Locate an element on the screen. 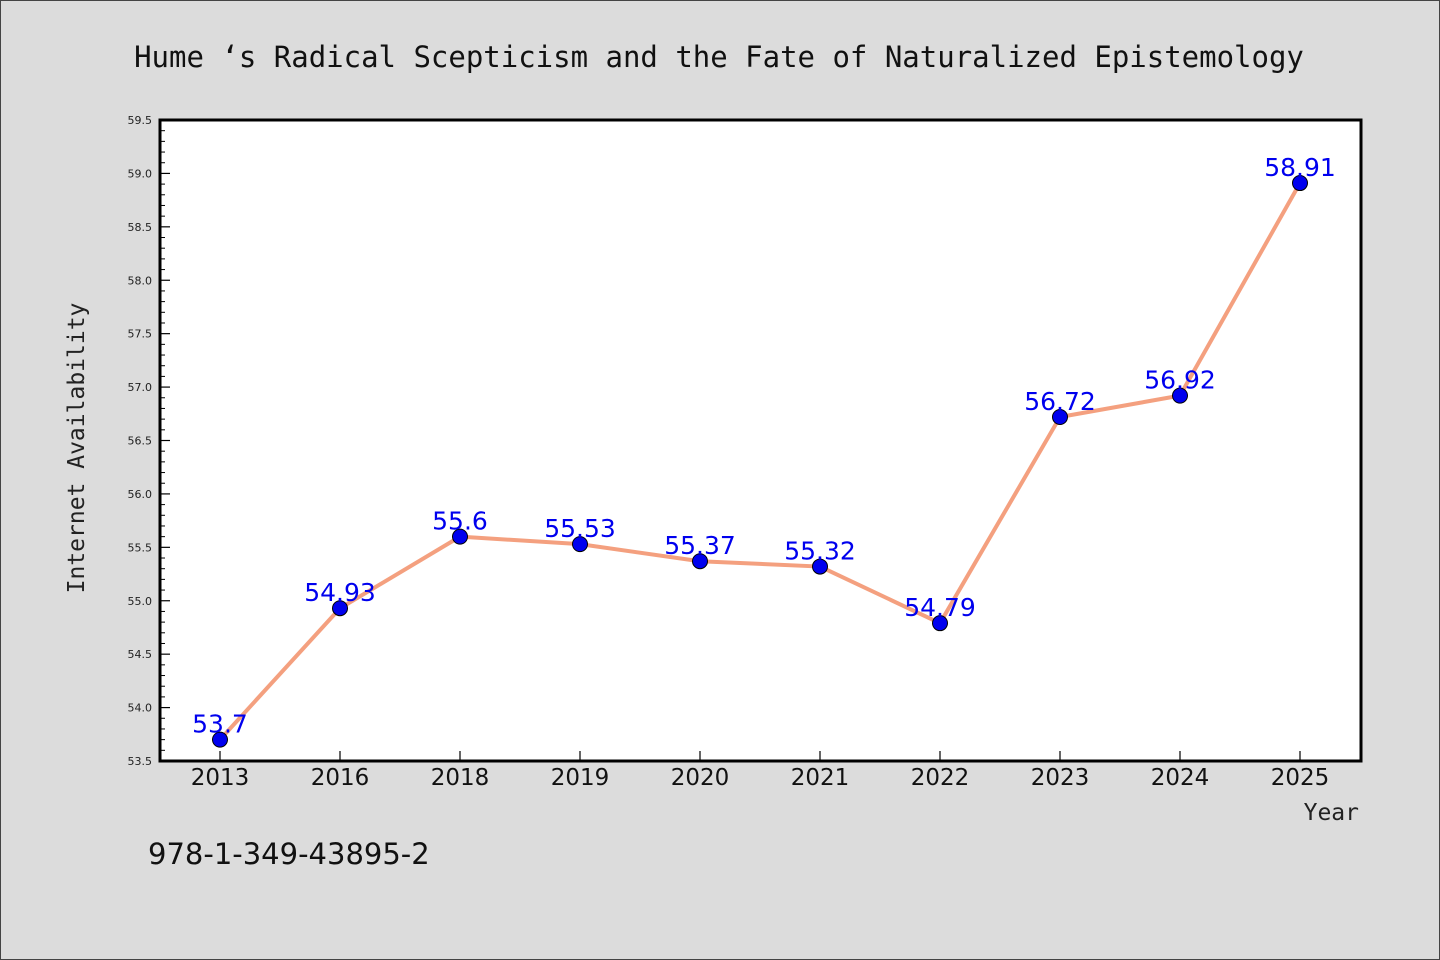  data-label: 58.91 is located at coordinates (1300, 167).